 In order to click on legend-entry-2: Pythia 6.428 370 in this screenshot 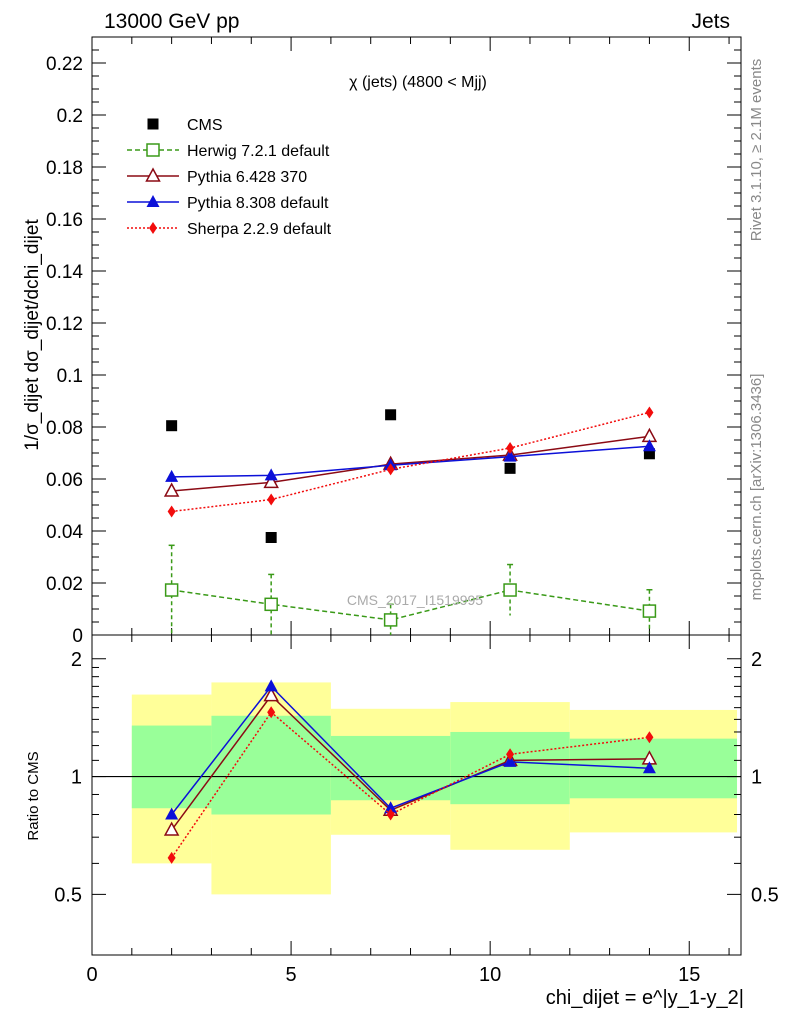, I will do `click(217, 176)`.